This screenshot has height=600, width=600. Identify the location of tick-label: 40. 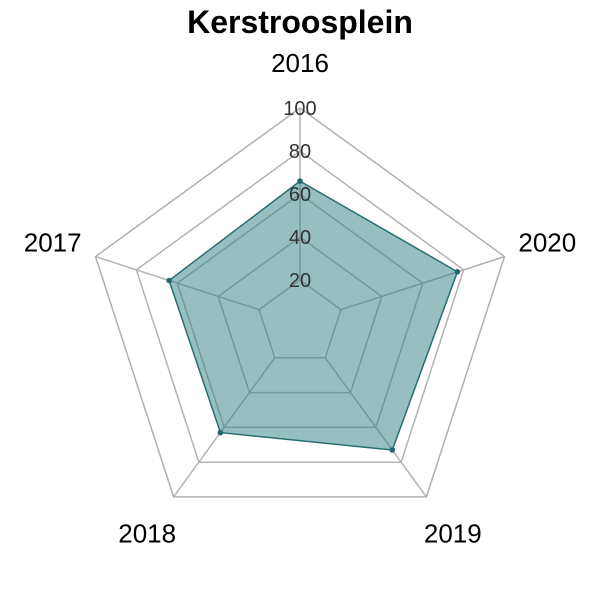
(300, 238).